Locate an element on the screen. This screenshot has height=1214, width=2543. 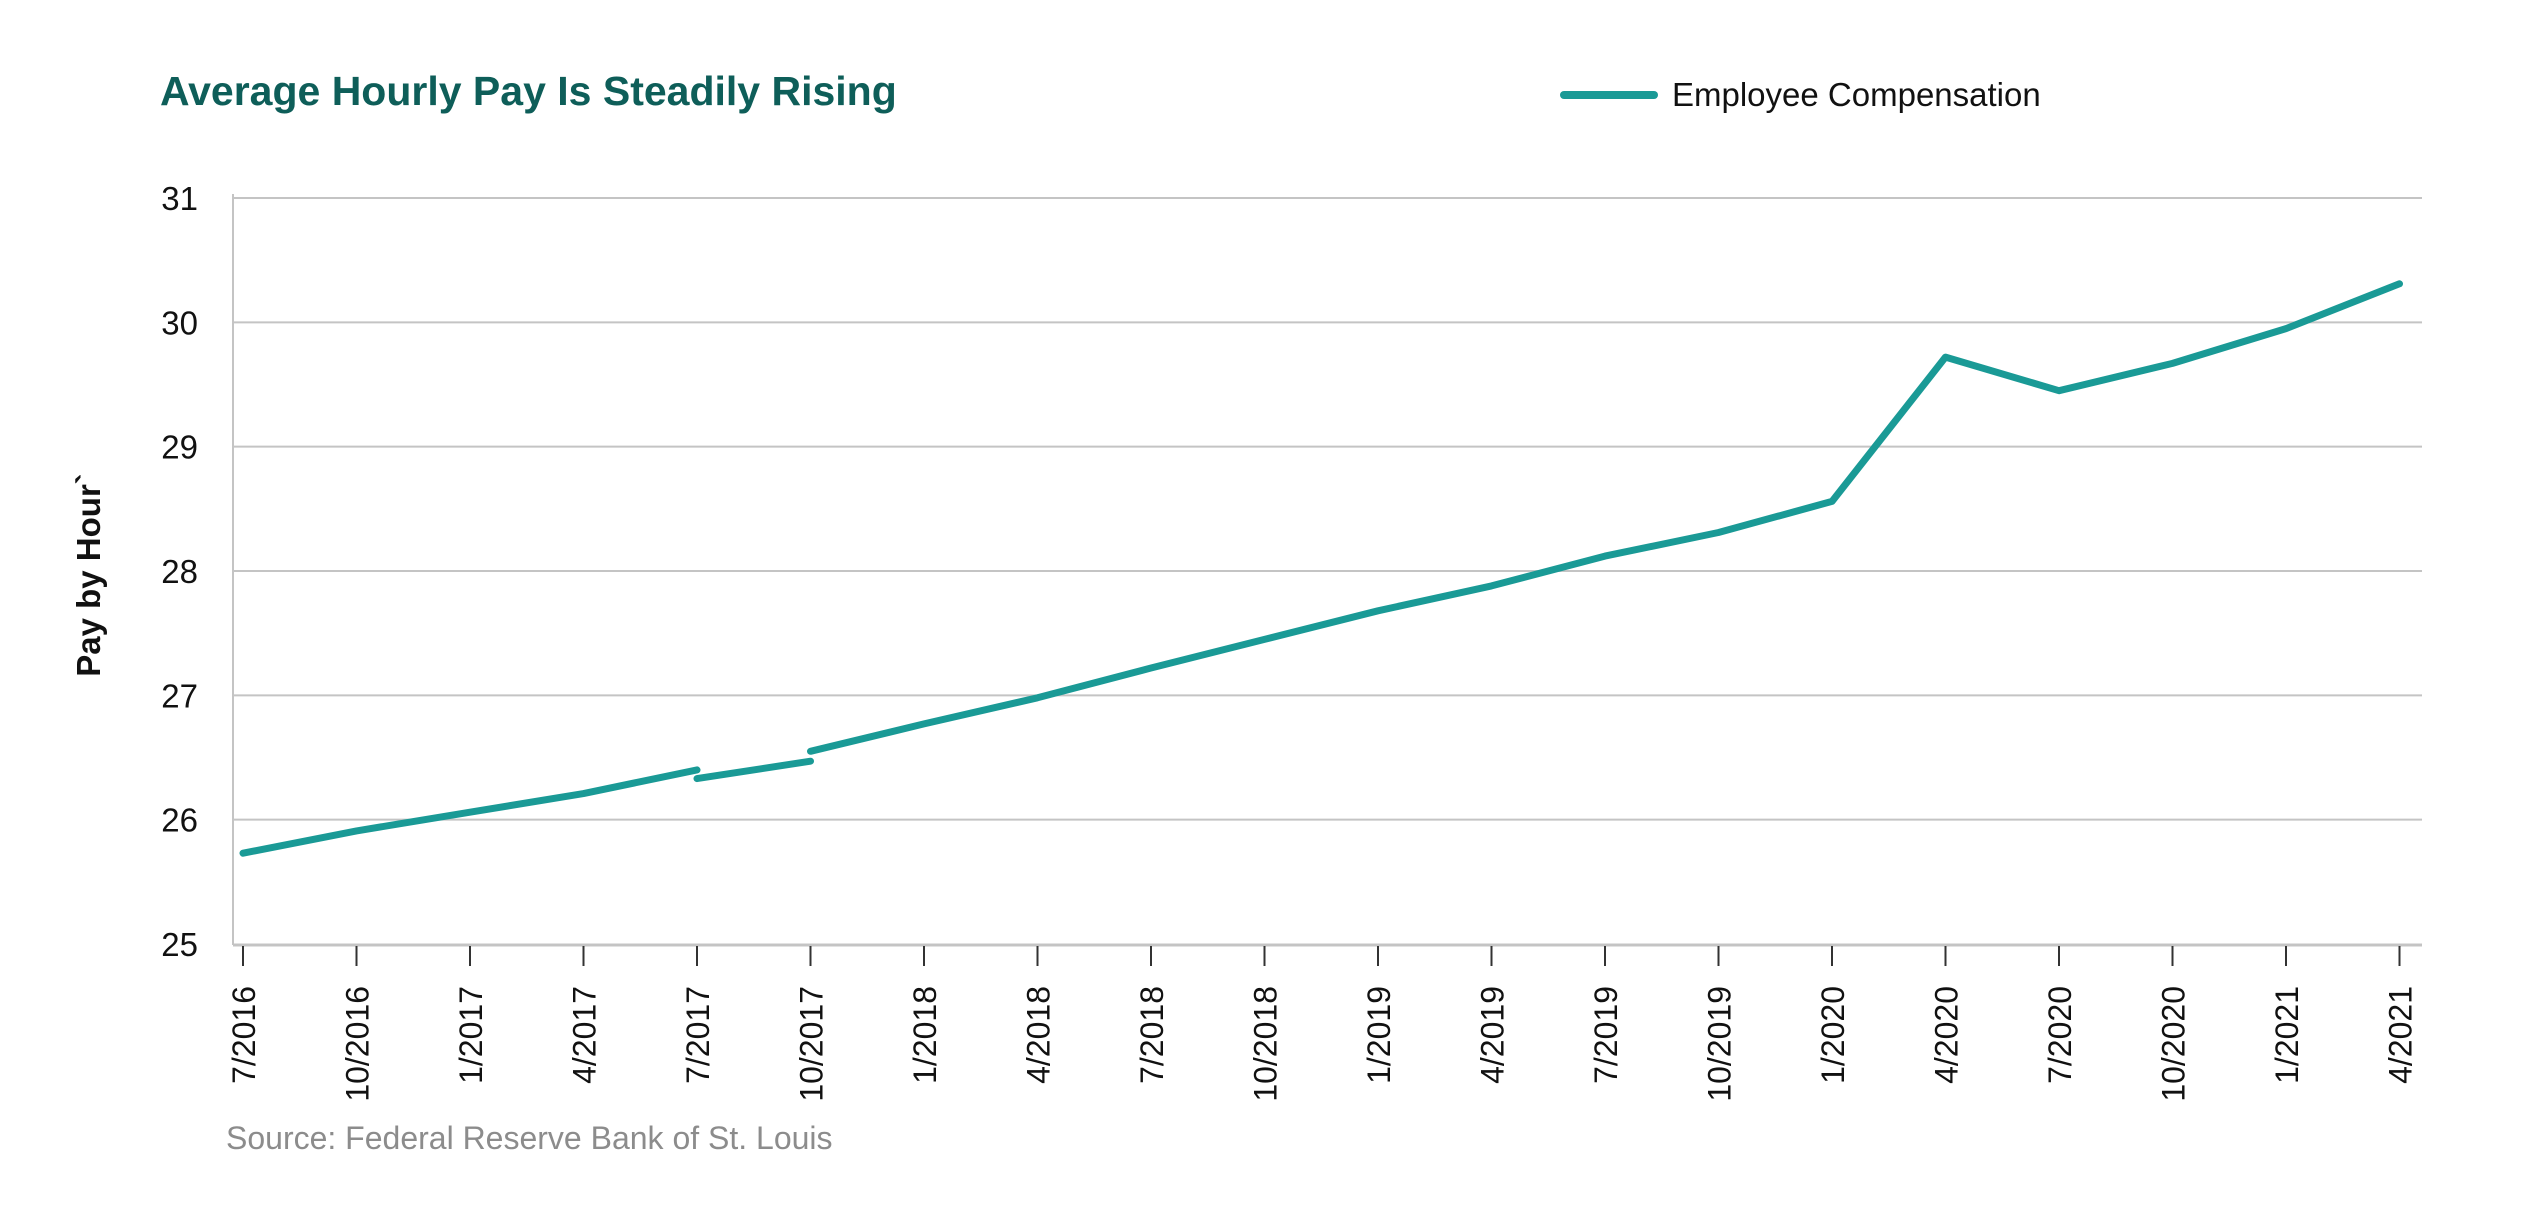
x-tick-label: 4/2019 is located at coordinates (1493, 1035).